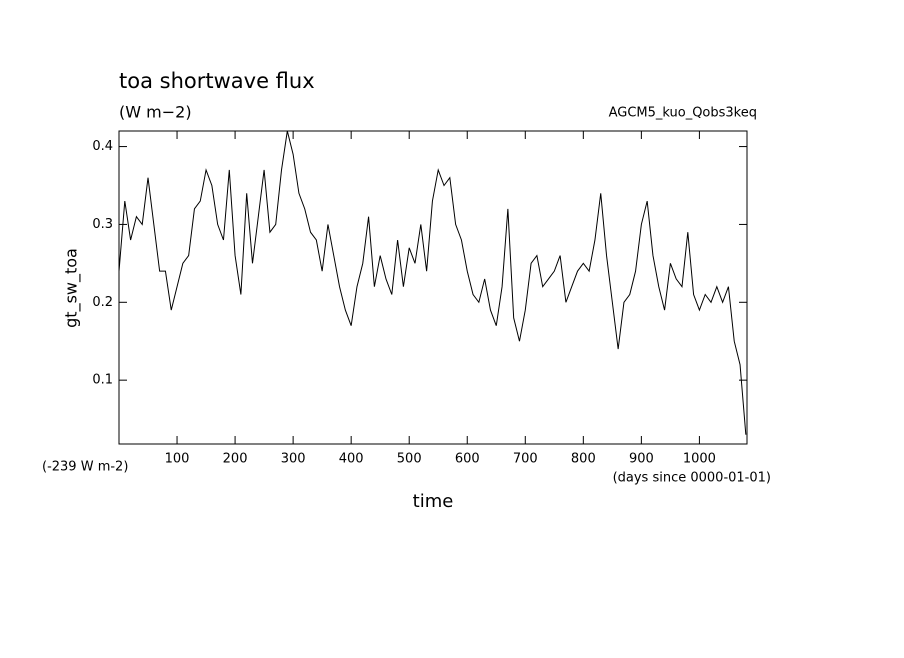  What do you see at coordinates (155, 112) in the screenshot?
I see `chart-subtitle: (W m−2)` at bounding box center [155, 112].